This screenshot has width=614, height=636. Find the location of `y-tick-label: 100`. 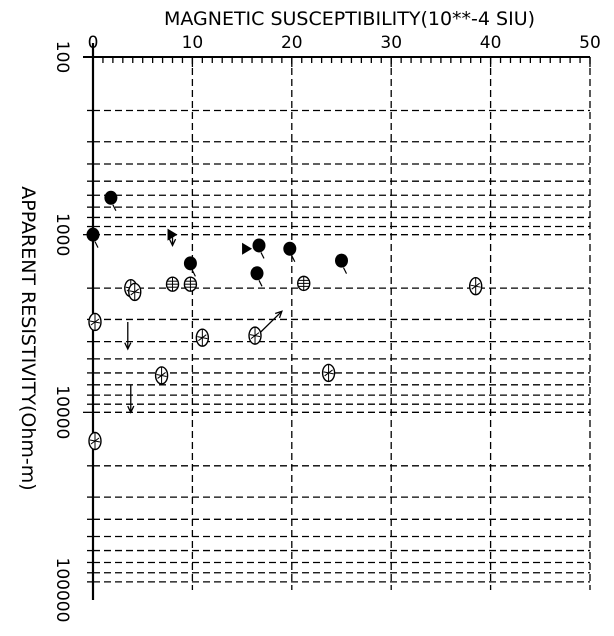

y-tick-label: 100 is located at coordinates (62, 57).